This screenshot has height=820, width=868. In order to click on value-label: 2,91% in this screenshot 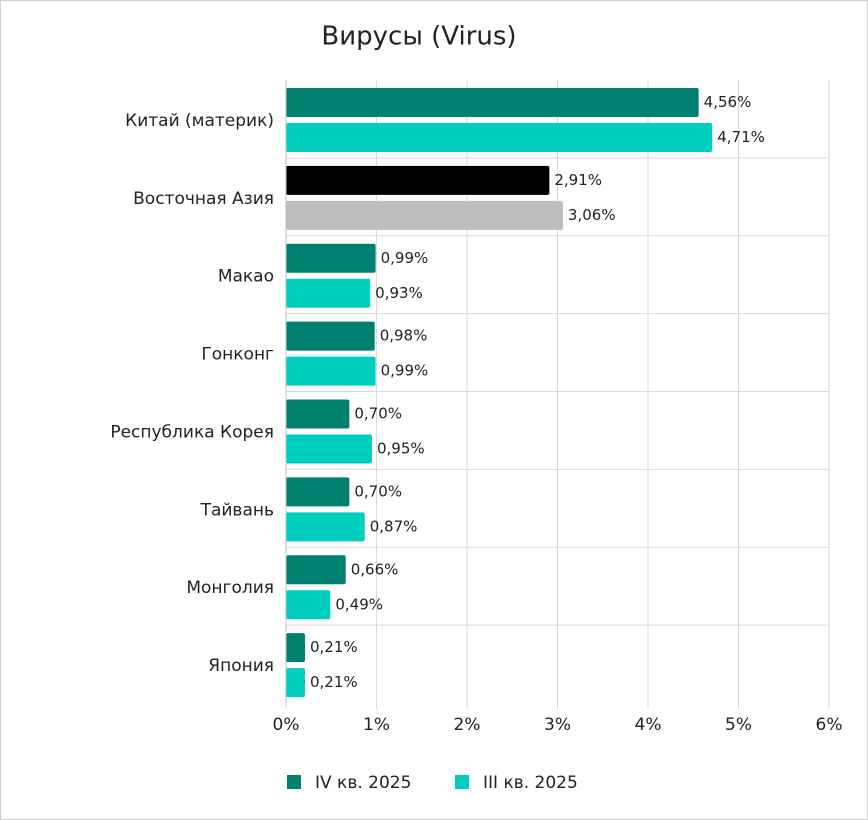, I will do `click(578, 180)`.